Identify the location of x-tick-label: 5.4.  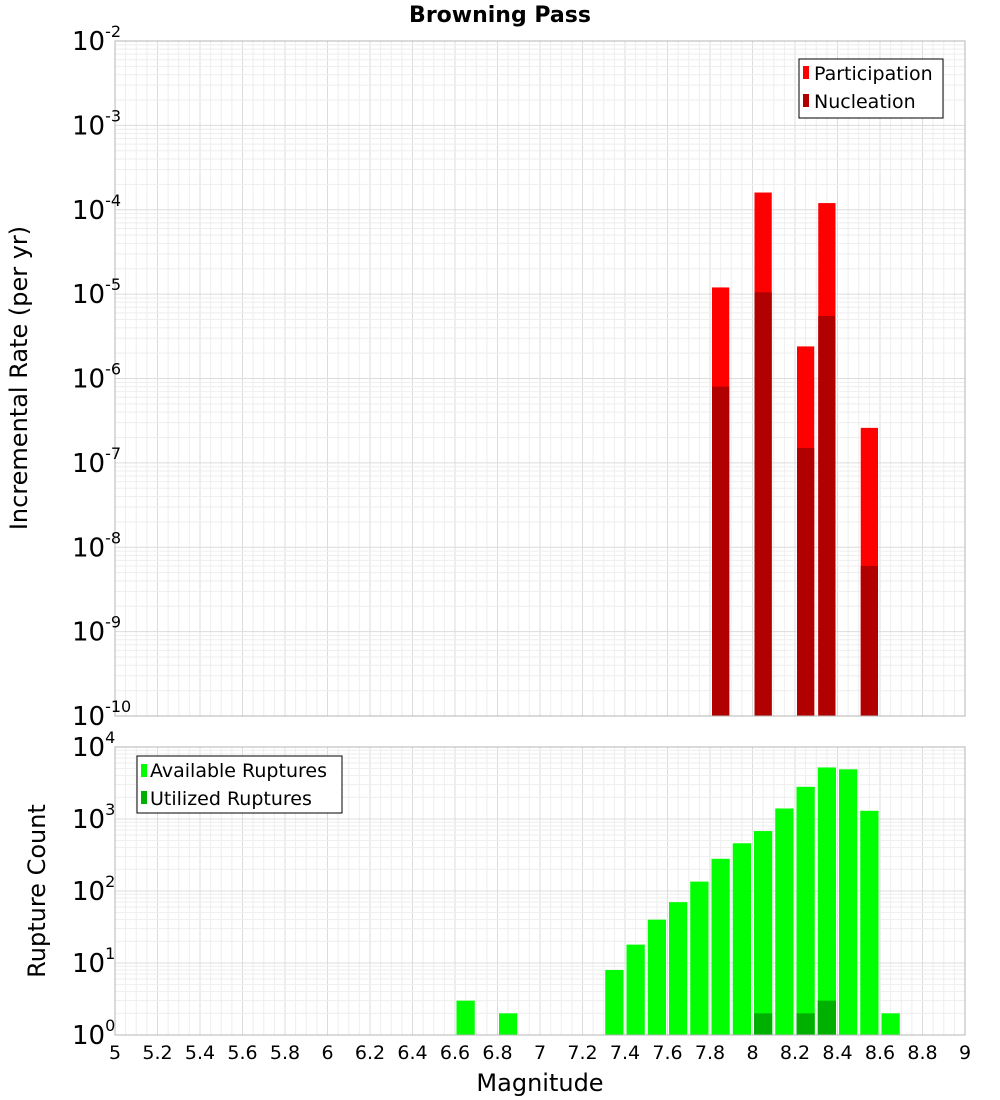
(200, 1053).